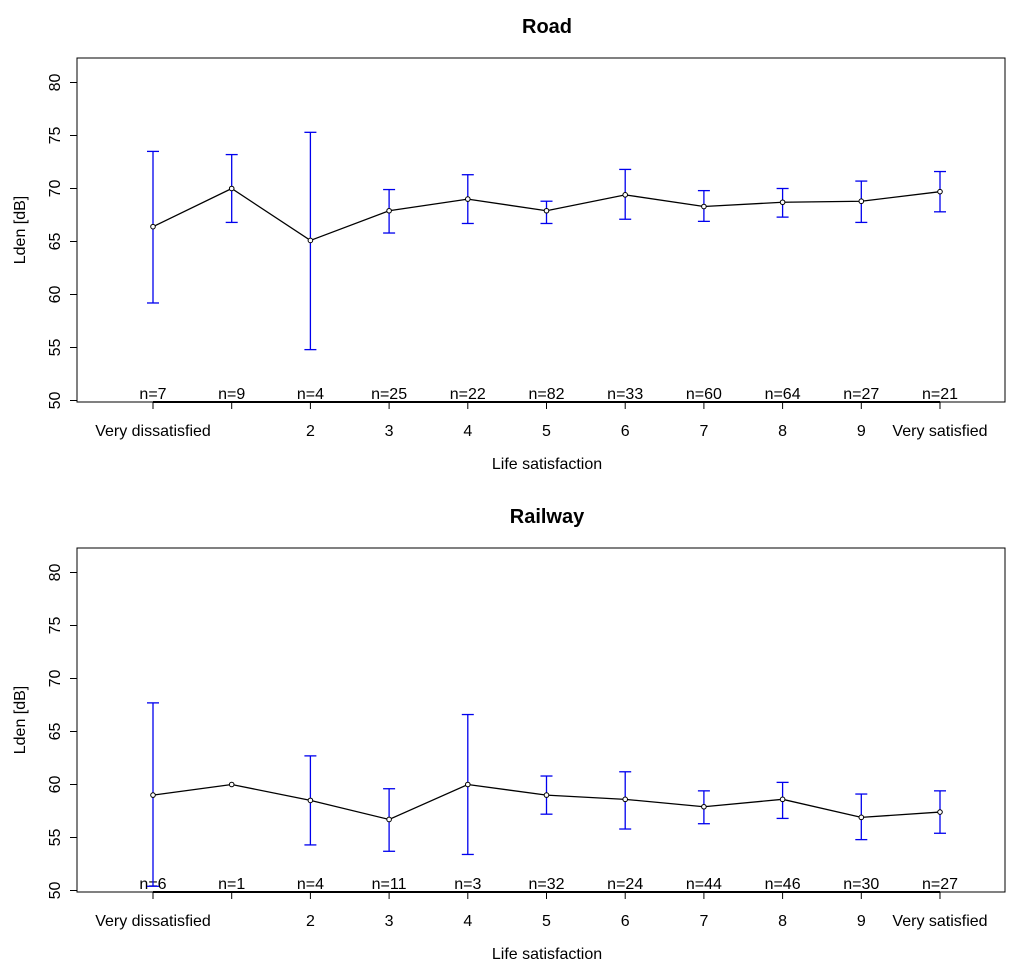 The height and width of the screenshot is (975, 1024). Describe the element at coordinates (55, 401) in the screenshot. I see `road-y-tick-label: 50` at that location.